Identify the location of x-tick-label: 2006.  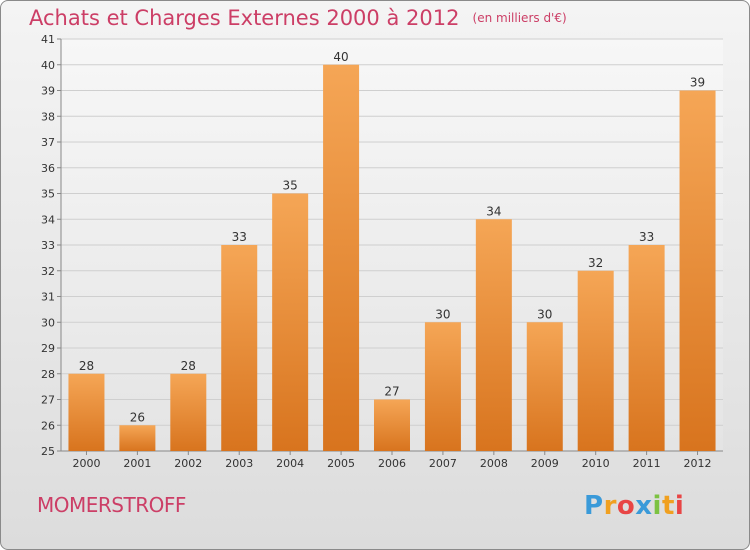
(392, 463).